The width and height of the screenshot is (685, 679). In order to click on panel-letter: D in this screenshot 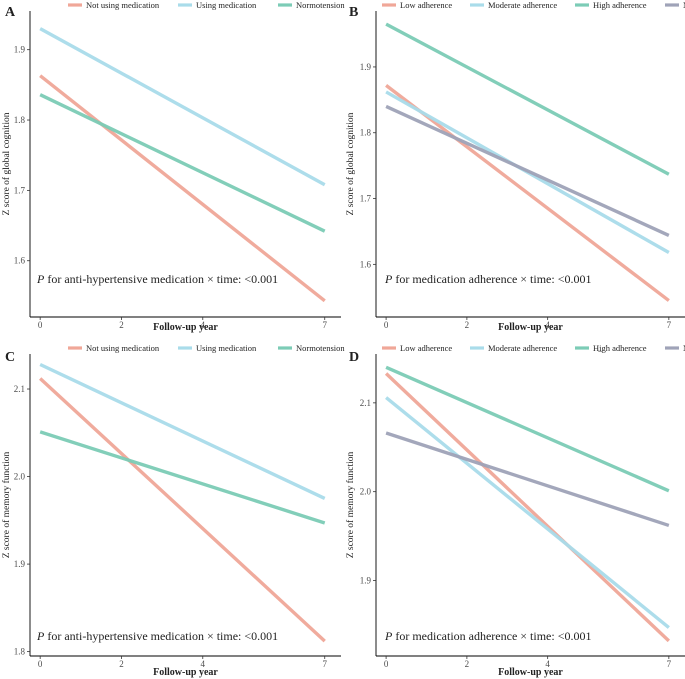, I will do `click(354, 357)`.